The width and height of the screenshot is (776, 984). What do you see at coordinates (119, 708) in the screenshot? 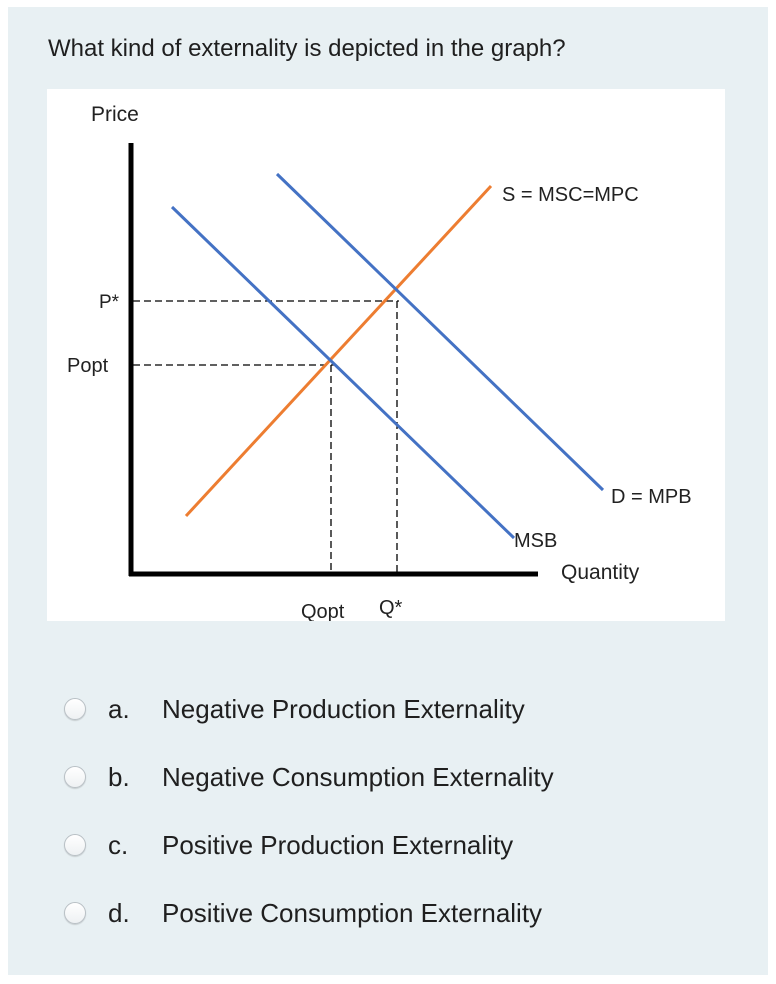
I see `option-a-letter: a.` at bounding box center [119, 708].